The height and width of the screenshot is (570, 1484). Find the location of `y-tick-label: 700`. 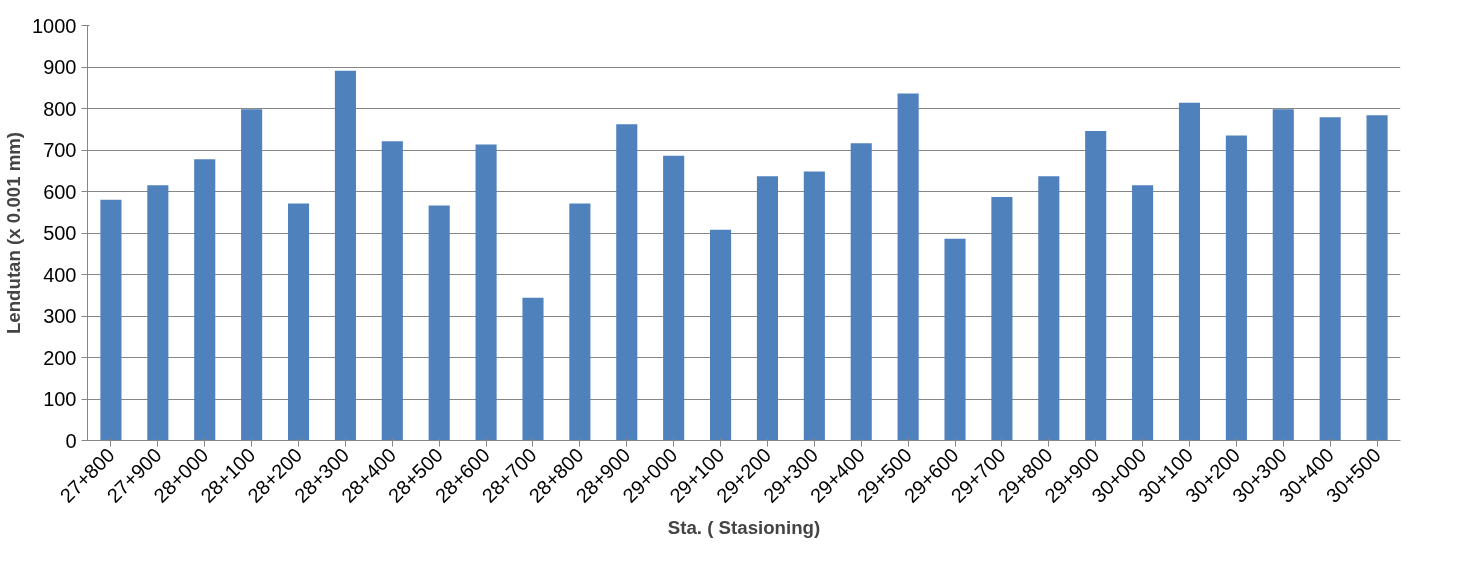

y-tick-label: 700 is located at coordinates (60, 150).